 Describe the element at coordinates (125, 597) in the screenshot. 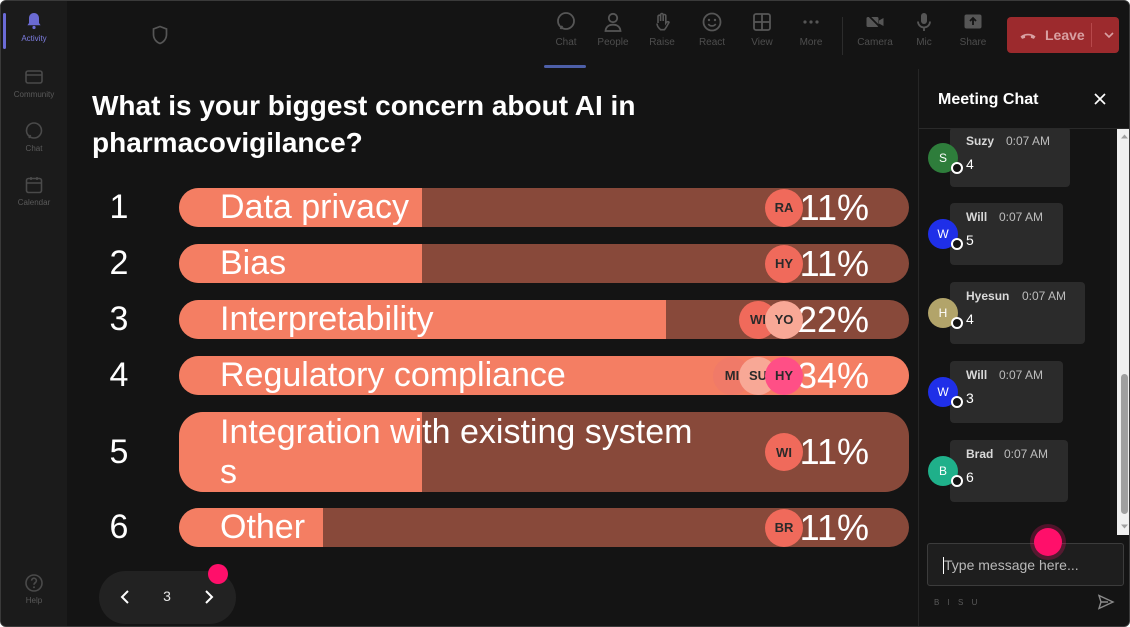

I see `chevron-left-icon` at that location.